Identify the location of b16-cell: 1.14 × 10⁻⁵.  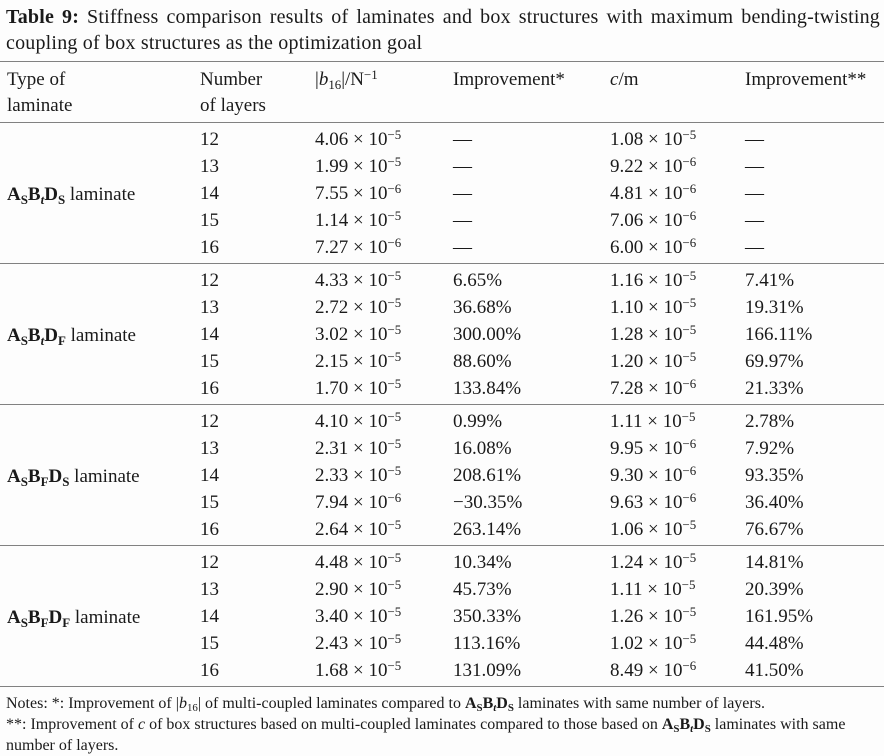
(358, 219).